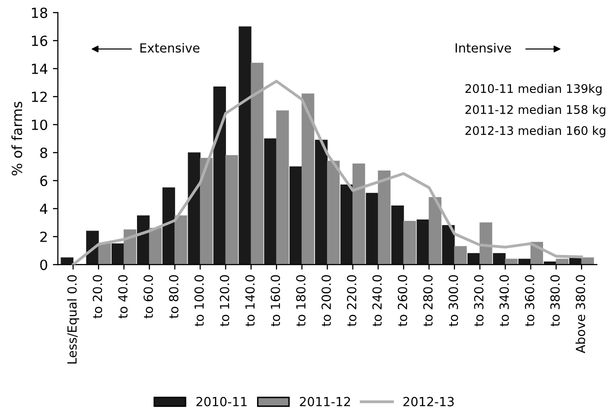 The image size is (609, 420). What do you see at coordinates (39, 97) in the screenshot?
I see `y-tick-label: 12` at bounding box center [39, 97].